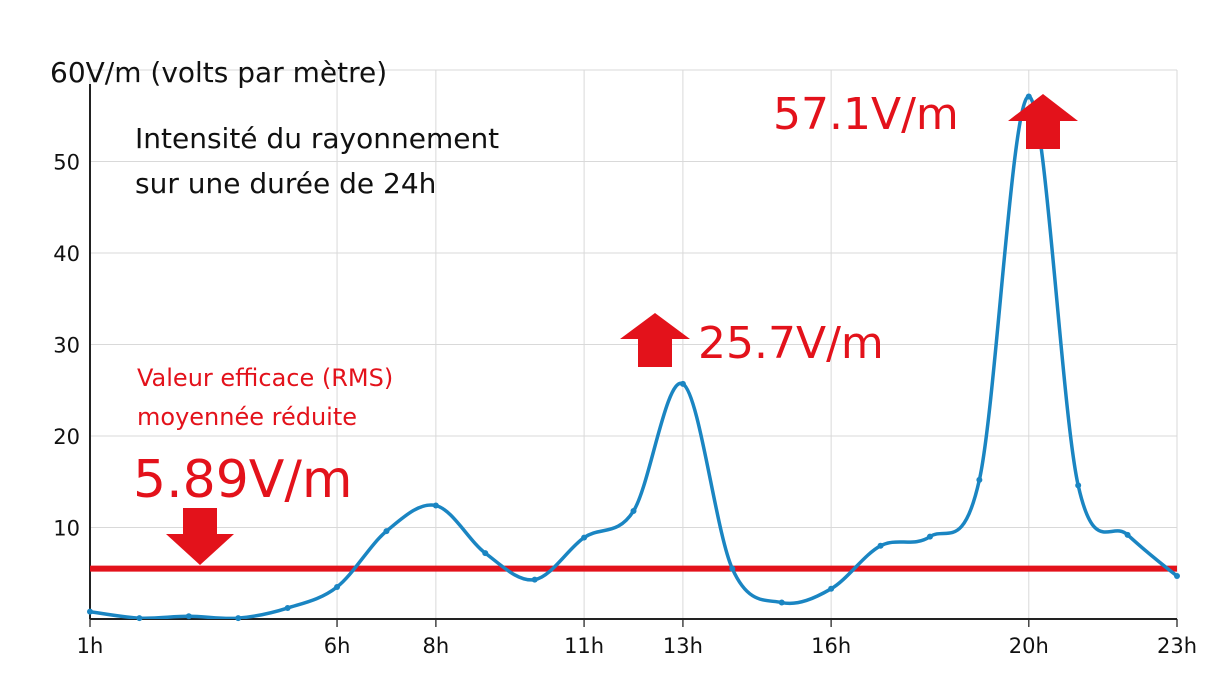  I want to click on peak-13h-label: 25.7V/m, so click(791, 343).